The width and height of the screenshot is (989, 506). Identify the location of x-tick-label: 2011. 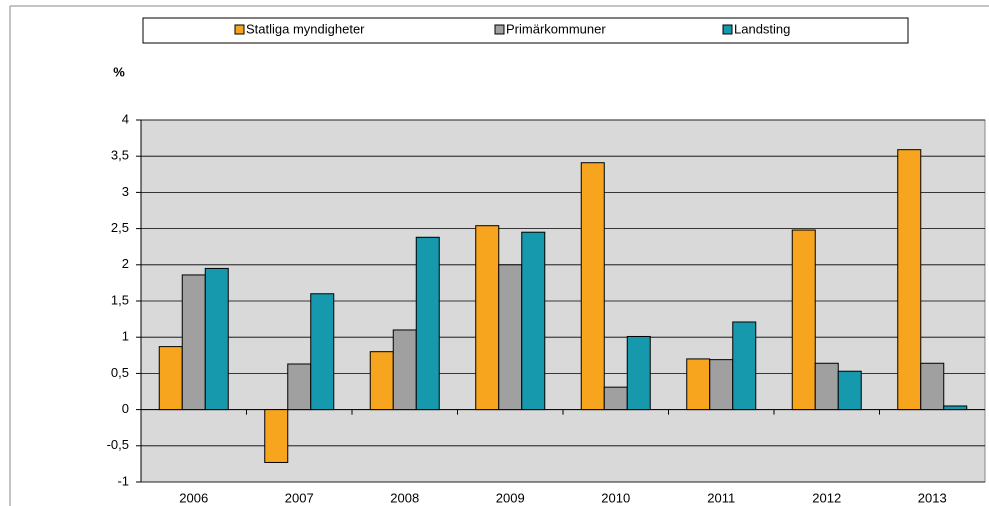
(721, 497).